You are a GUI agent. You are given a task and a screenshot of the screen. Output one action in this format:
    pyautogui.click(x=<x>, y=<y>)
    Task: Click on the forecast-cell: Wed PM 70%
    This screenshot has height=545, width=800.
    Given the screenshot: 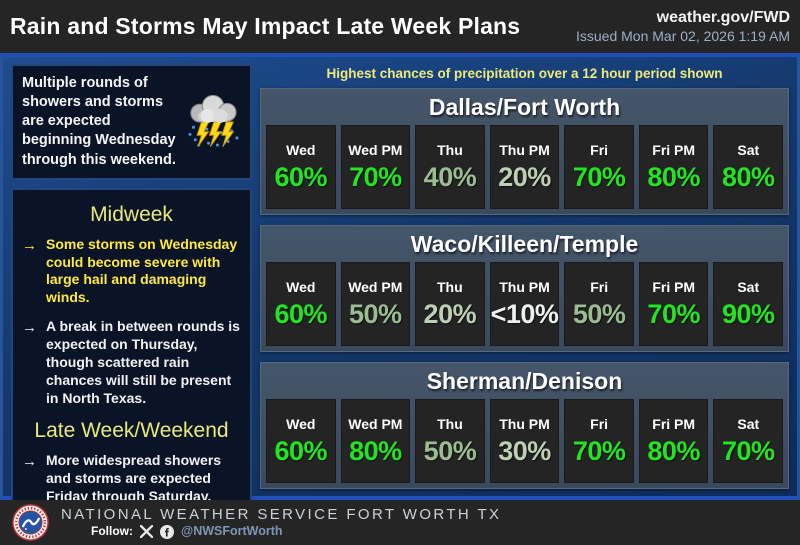 What is the action you would take?
    pyautogui.click(x=375, y=167)
    